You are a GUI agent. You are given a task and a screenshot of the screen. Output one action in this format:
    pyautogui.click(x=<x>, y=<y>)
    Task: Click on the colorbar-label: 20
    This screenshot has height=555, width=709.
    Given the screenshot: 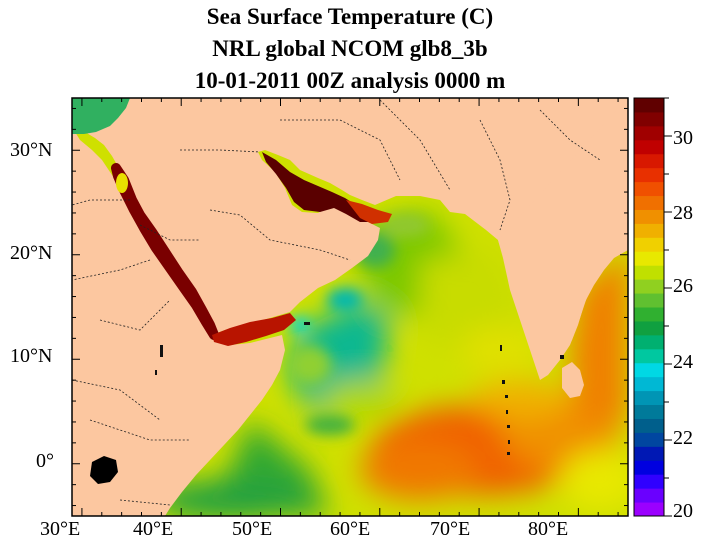 What is the action you would take?
    pyautogui.click(x=683, y=511)
    